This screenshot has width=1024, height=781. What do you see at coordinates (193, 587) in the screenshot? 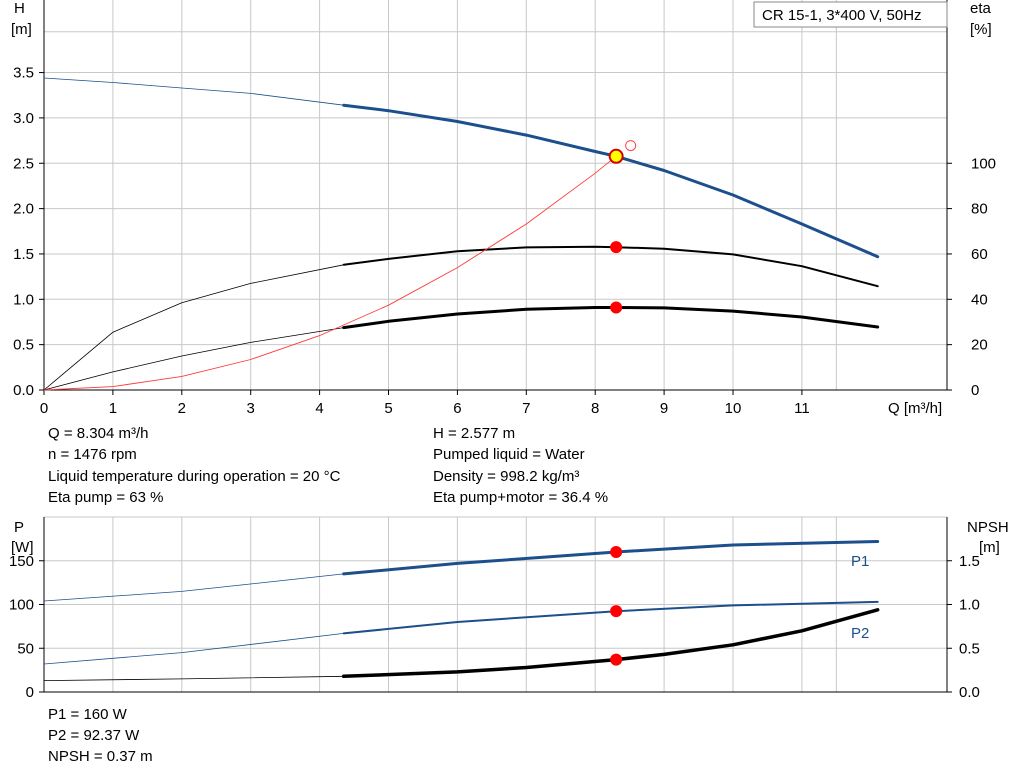
I see `p1-curve-thin` at bounding box center [193, 587].